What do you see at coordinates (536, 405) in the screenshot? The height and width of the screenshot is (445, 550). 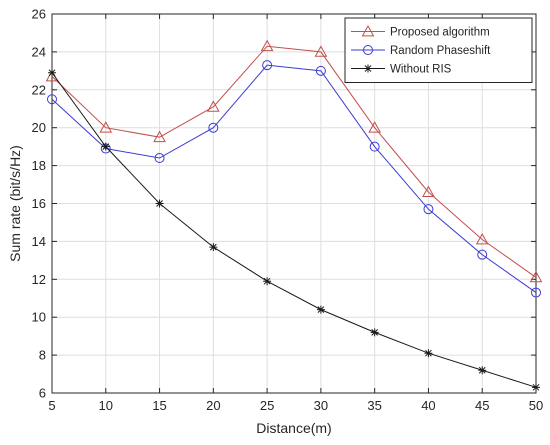 I see `x-tick-label: 50` at bounding box center [536, 405].